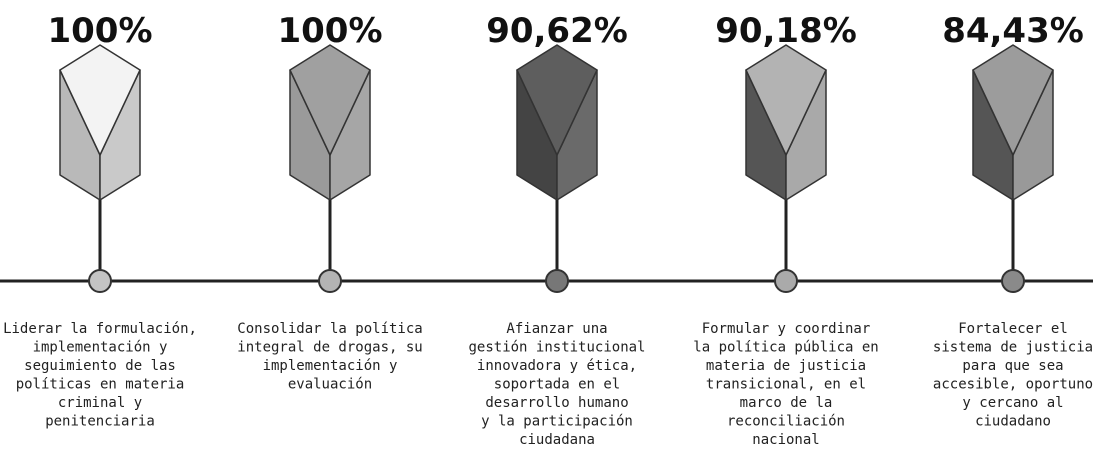 This screenshot has width=1093, height=454. I want to click on description-line: Consolidar la política, so click(329, 329).